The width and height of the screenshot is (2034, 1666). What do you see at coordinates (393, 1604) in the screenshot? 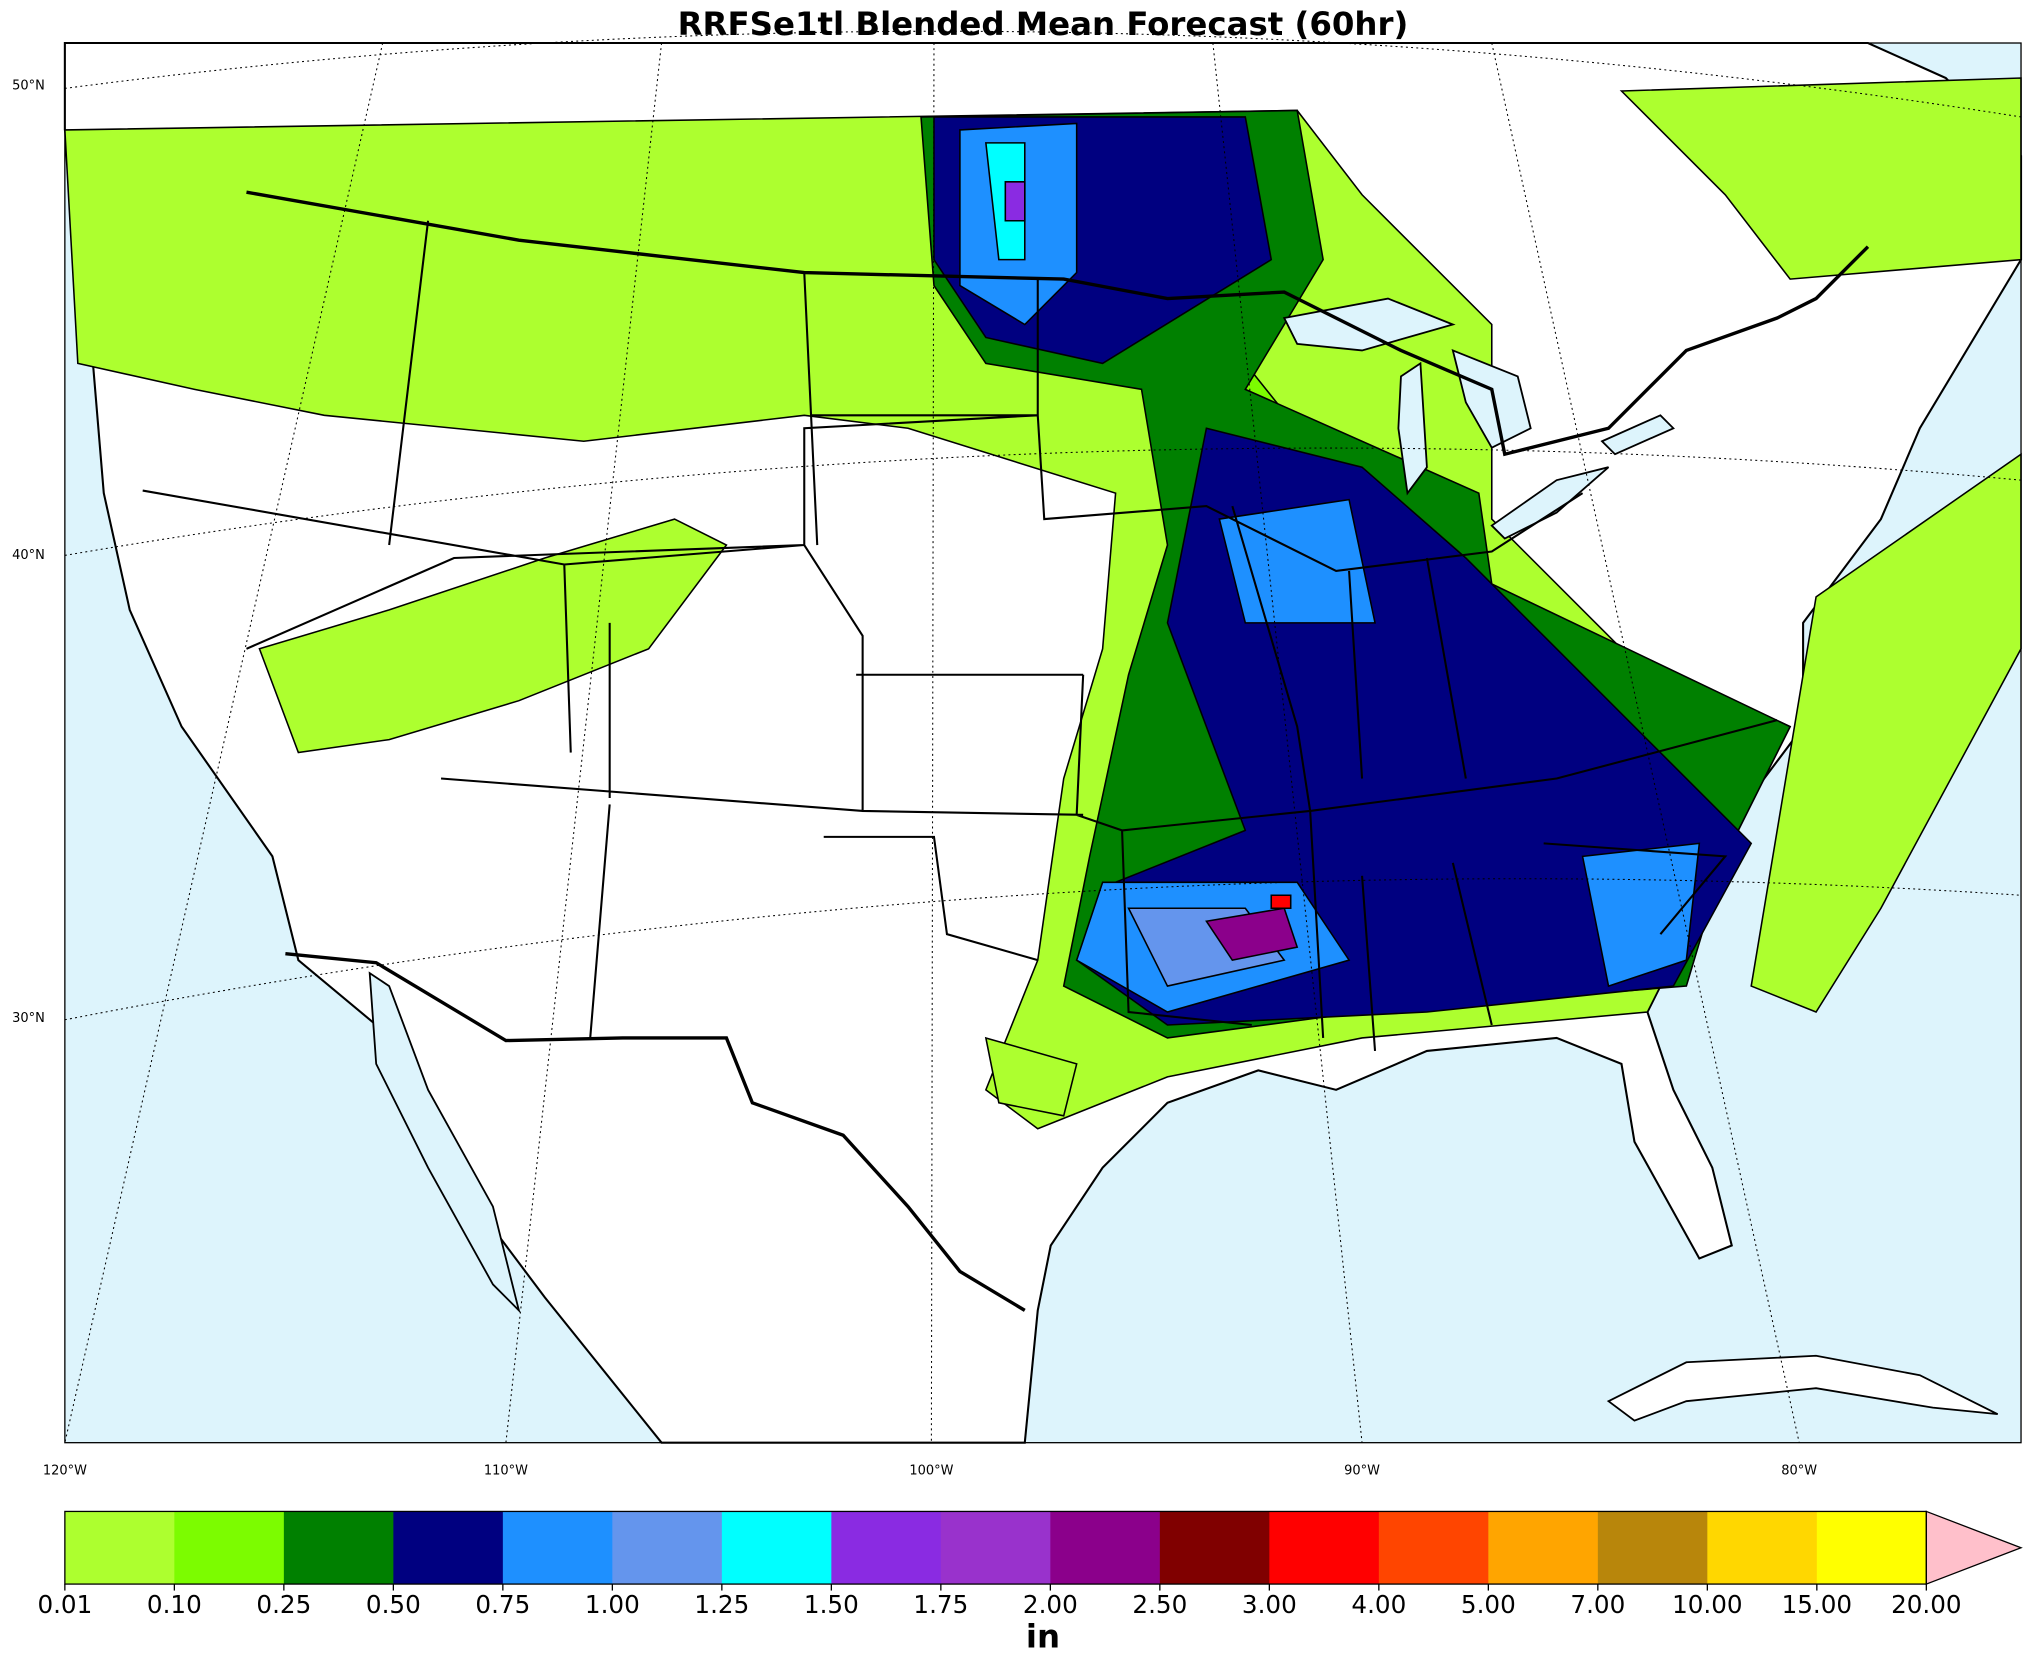
I see `colorbar-tick-label: 0.50` at bounding box center [393, 1604].